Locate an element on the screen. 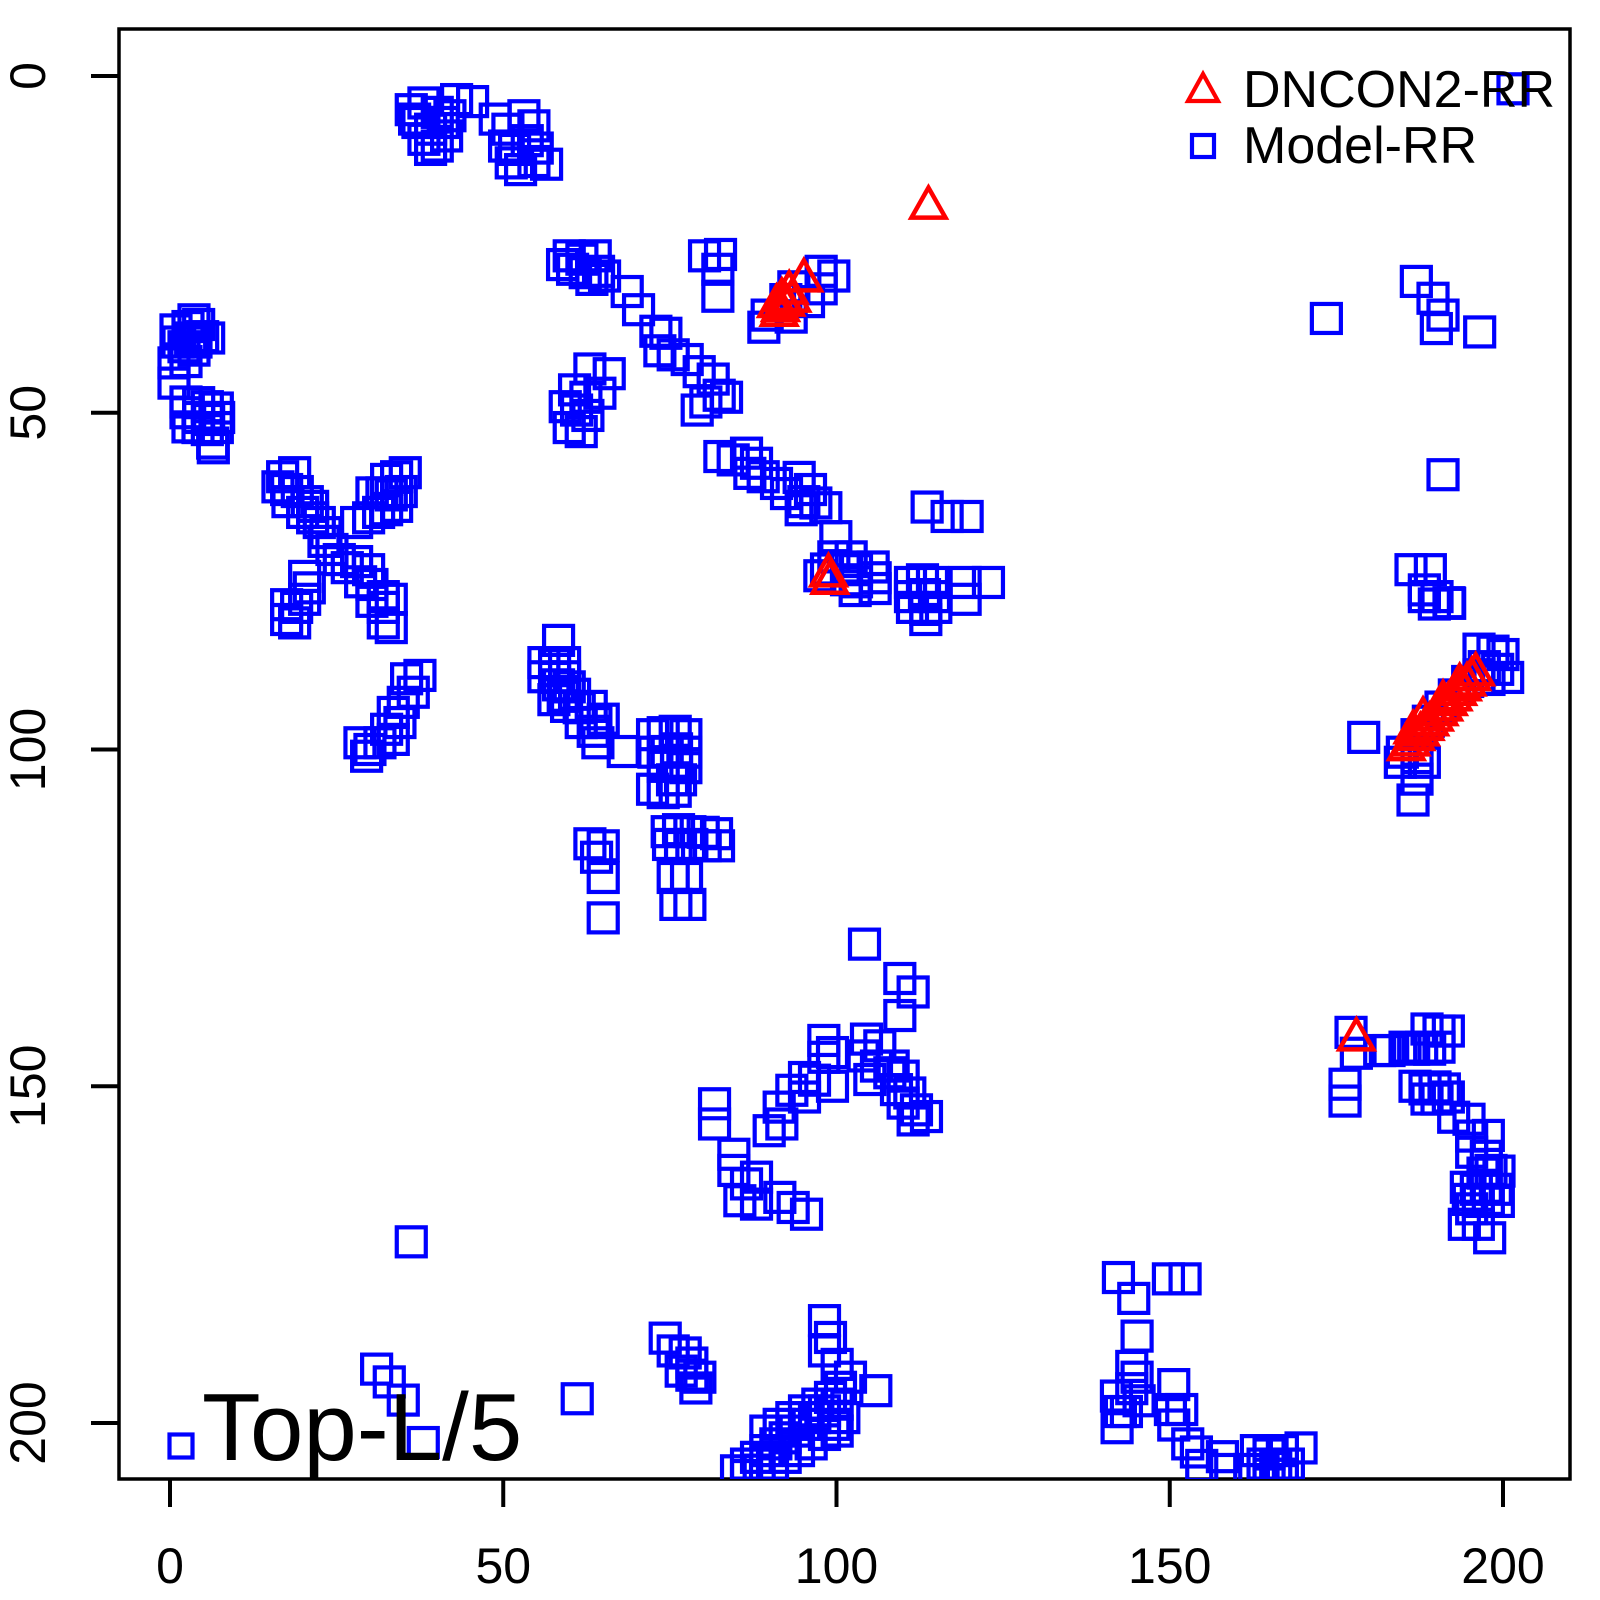 Image resolution: width=1600 pixels, height=1600 pixels. y-tick-label: 50 is located at coordinates (28, 413).